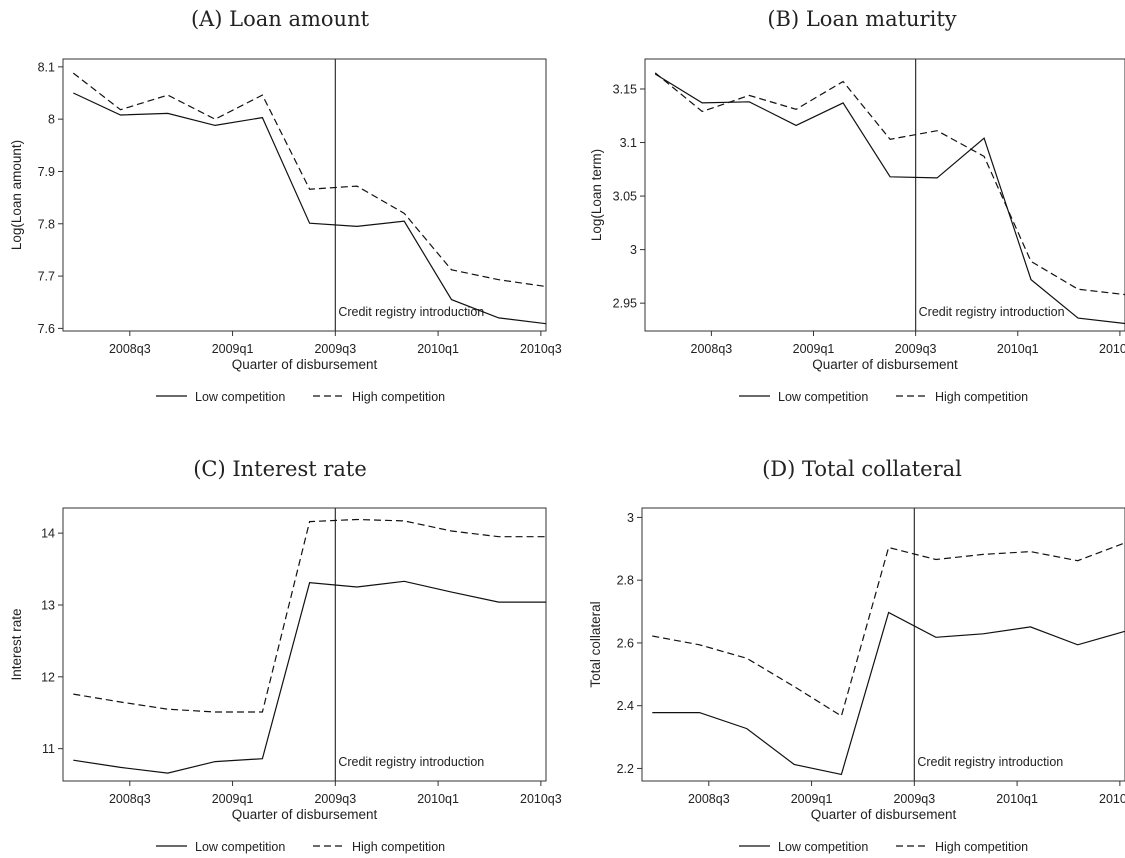 Image resolution: width=1125 pixels, height=858 pixels. Describe the element at coordinates (48, 605) in the screenshot. I see `y-tick-label: 13` at that location.